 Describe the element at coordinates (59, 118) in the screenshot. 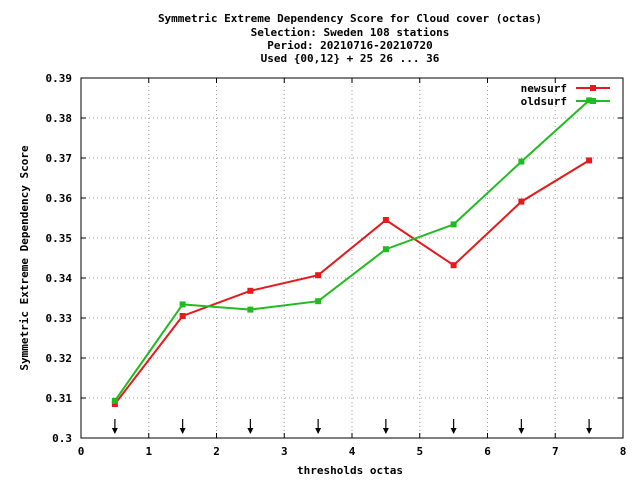

I see `y-tick-label: 0.38` at that location.